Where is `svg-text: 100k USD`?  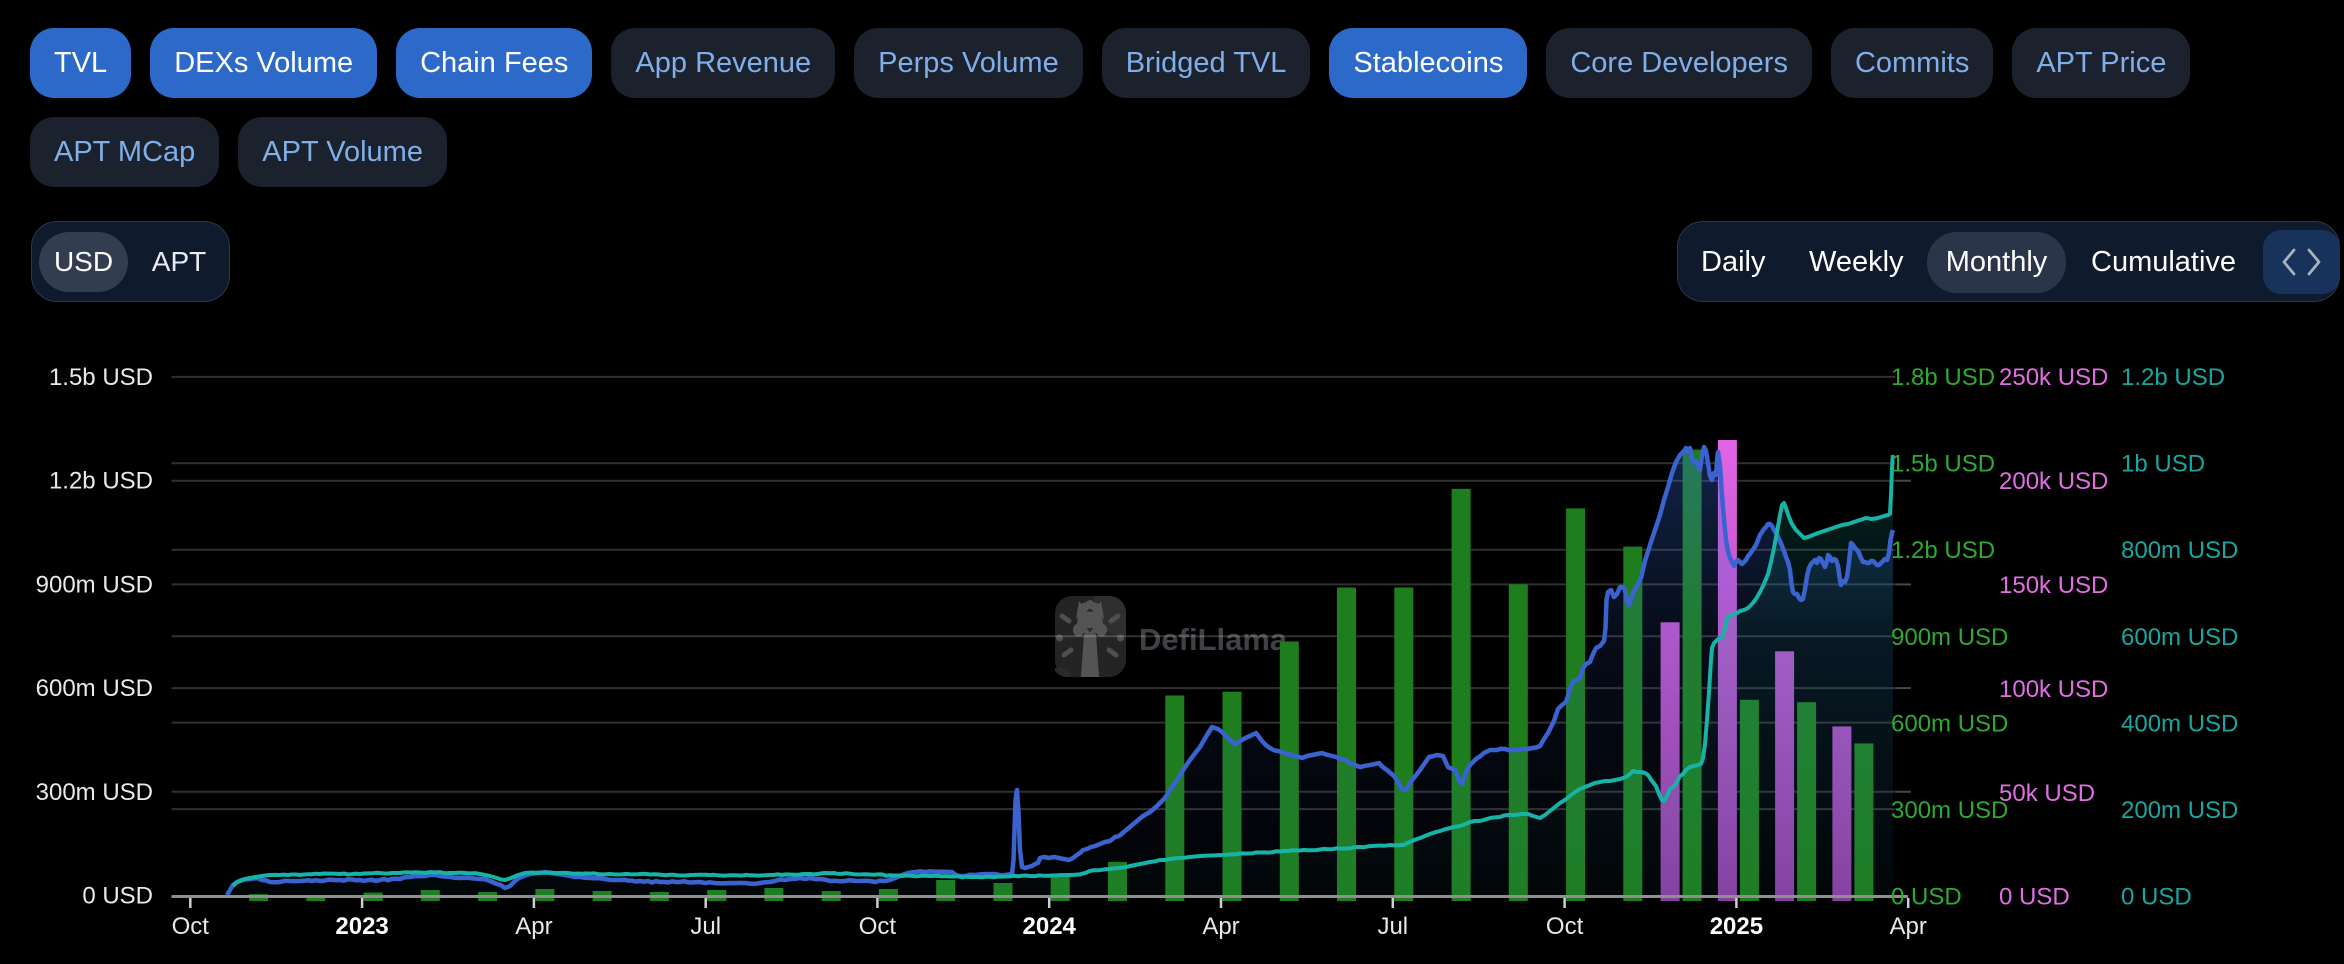
svg-text: 100k USD is located at coordinates (2053, 689).